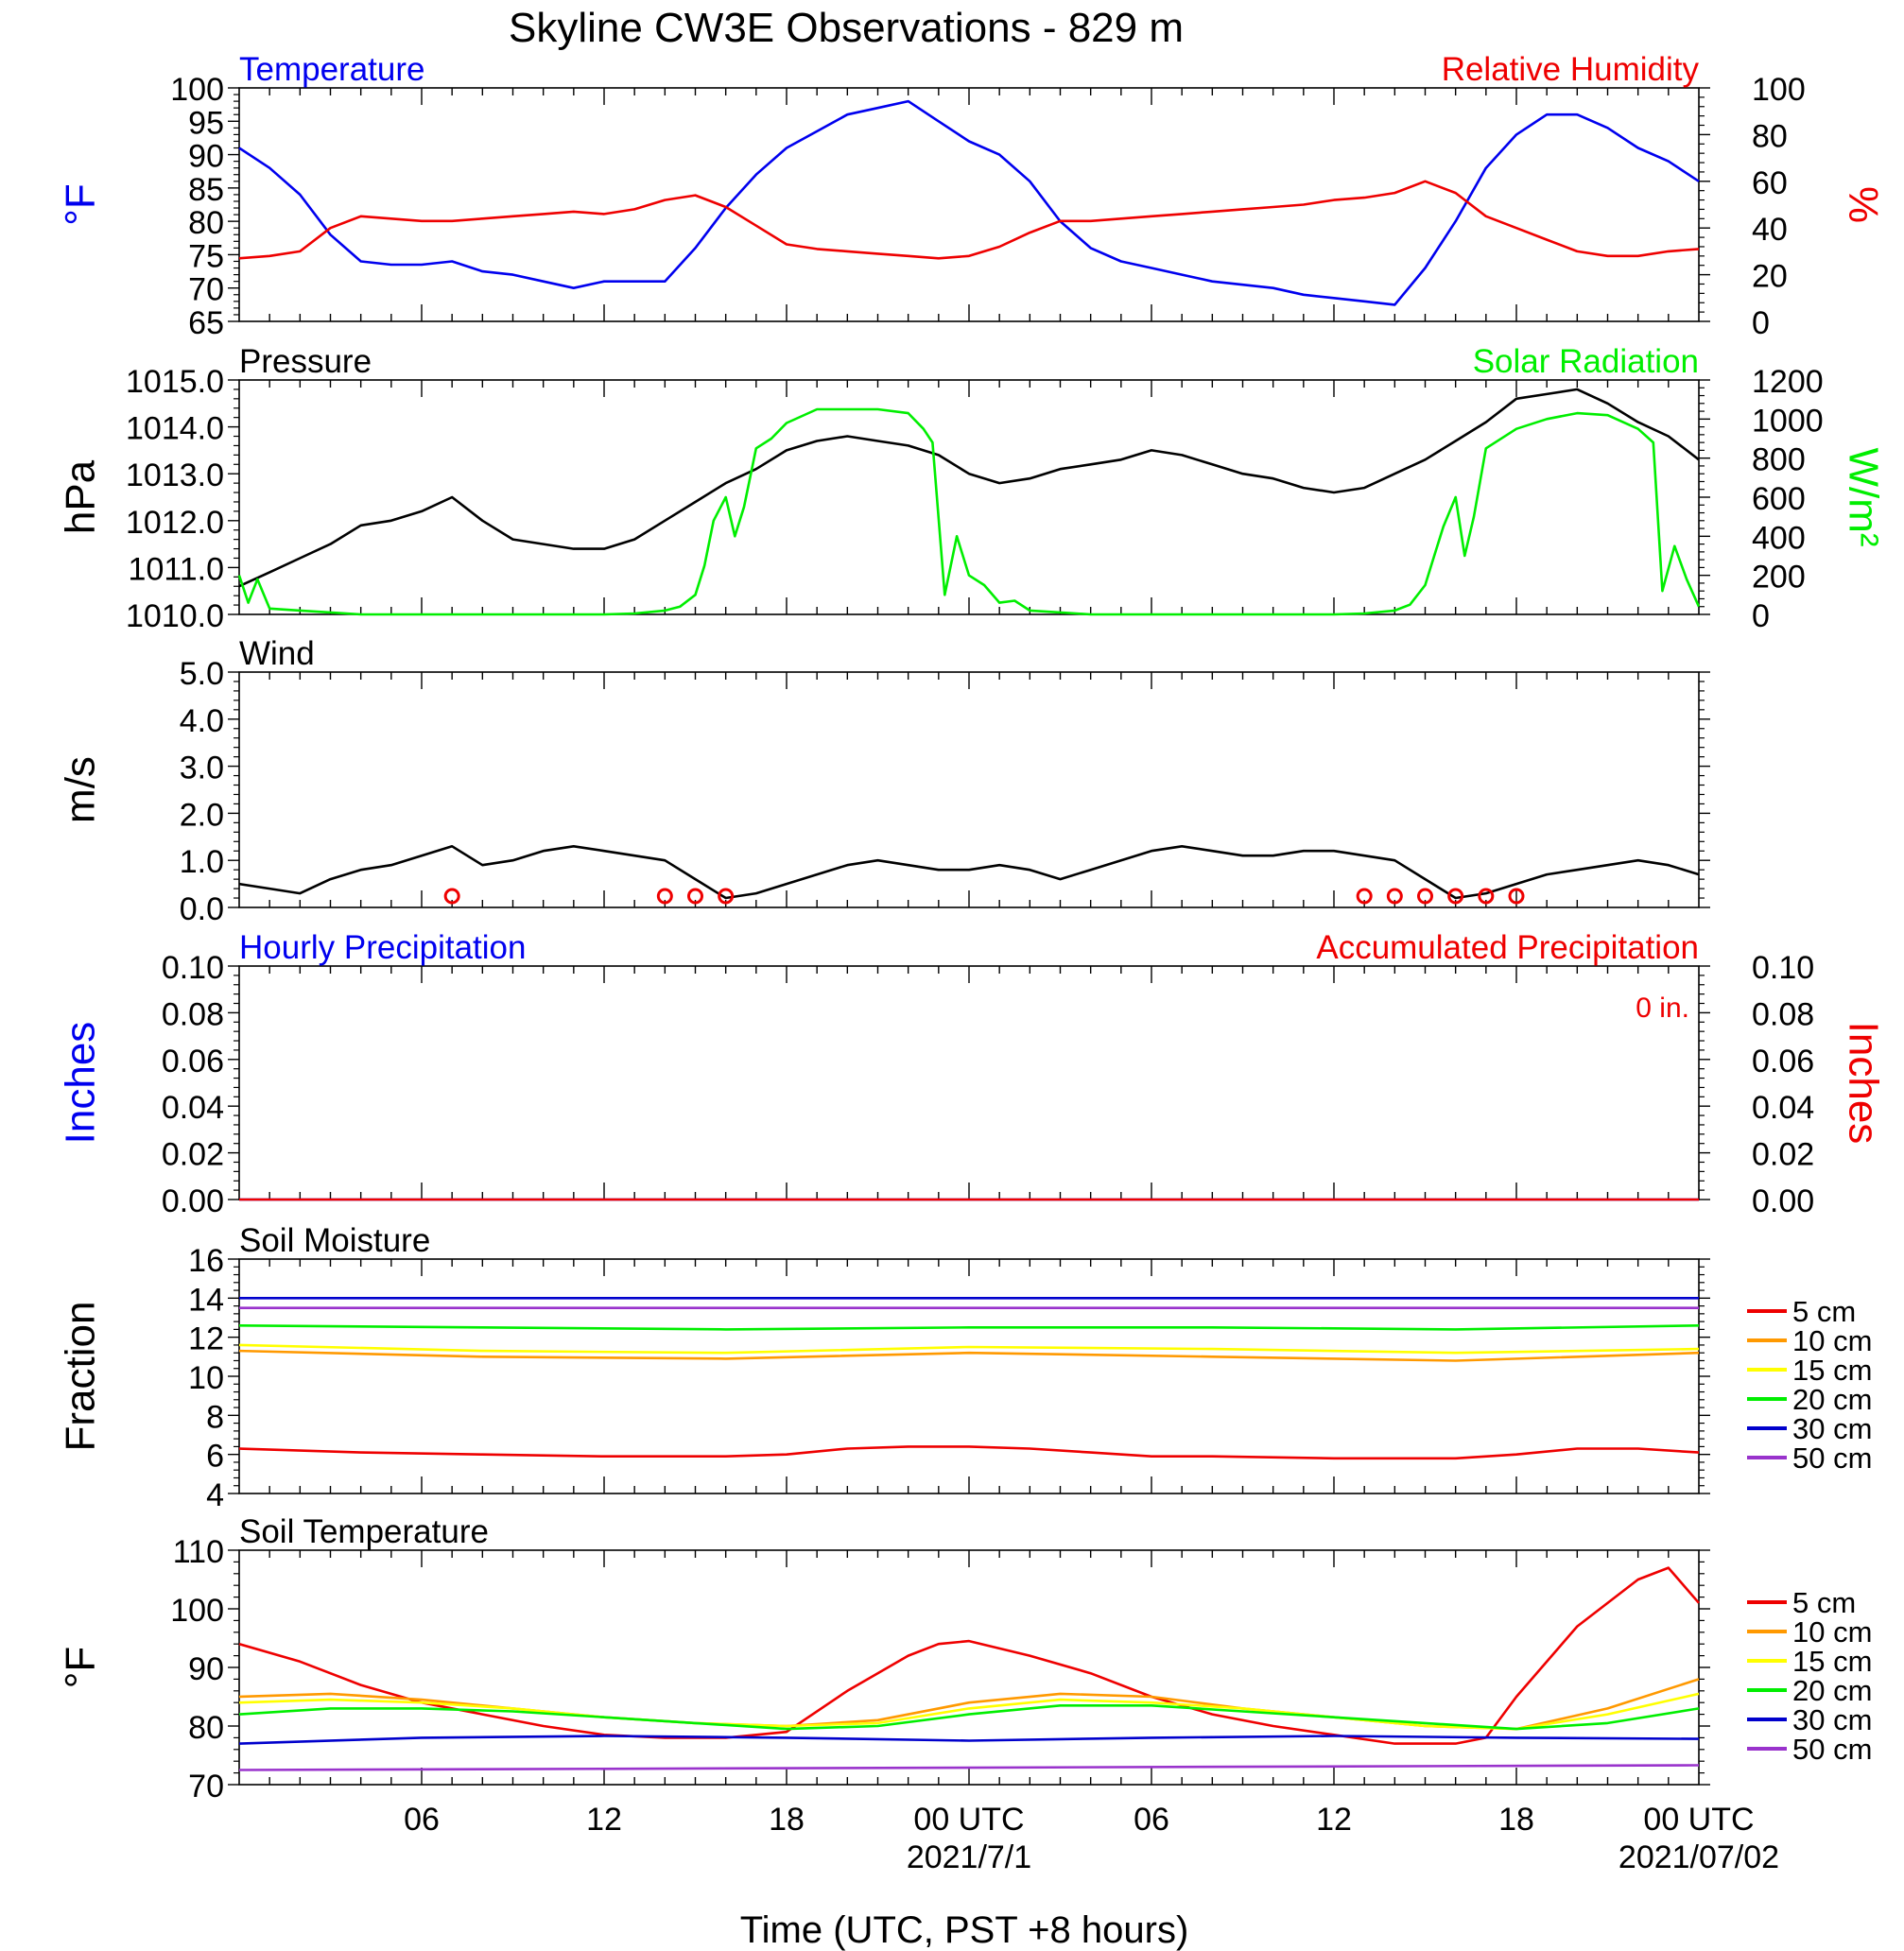 The width and height of the screenshot is (1904, 1951). Describe the element at coordinates (1788, 421) in the screenshot. I see `pressure_solar-ytick-label-right: 1000` at that location.